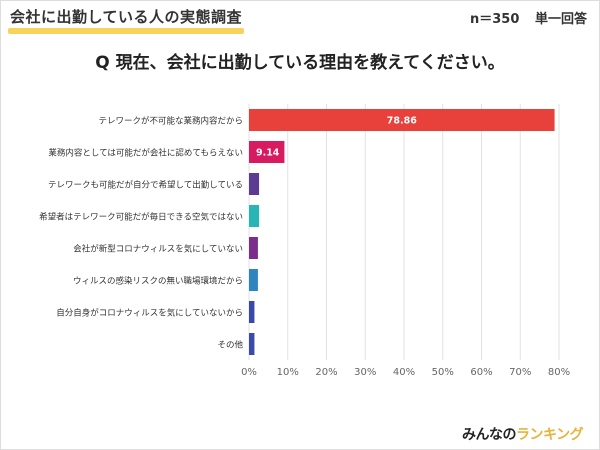 The width and height of the screenshot is (600, 450). What do you see at coordinates (300, 63) in the screenshot?
I see `question-text: Q 現在、会社に出勤している理由を教えてください。` at bounding box center [300, 63].